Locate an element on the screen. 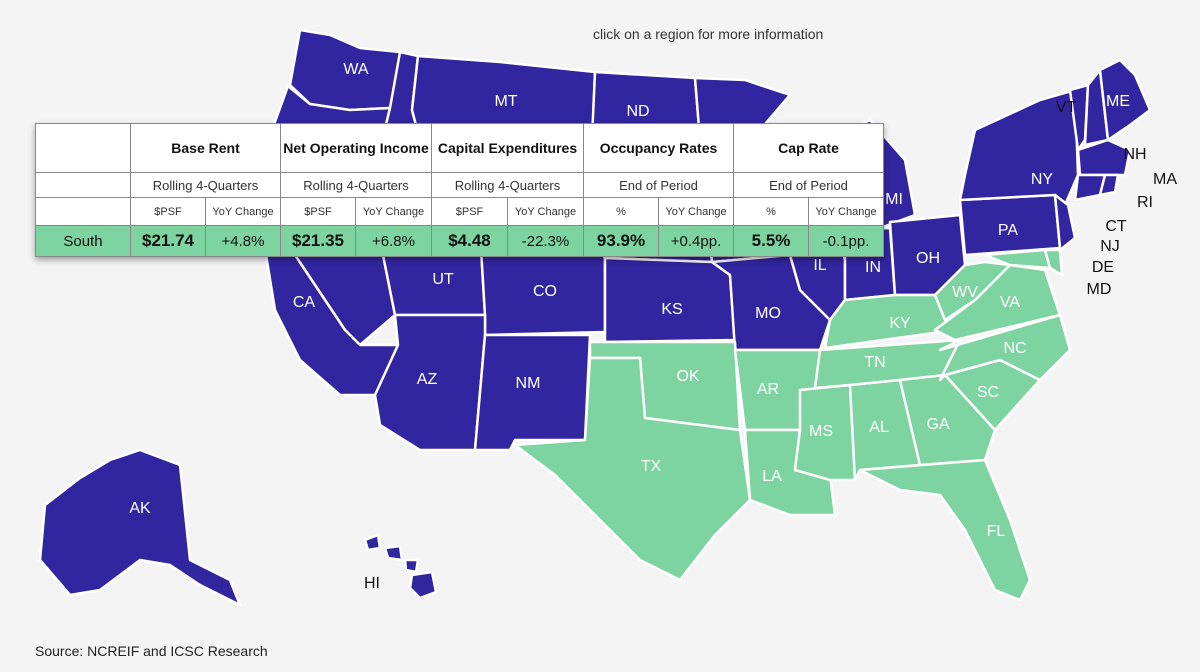  label-nm: NM is located at coordinates (528, 383).